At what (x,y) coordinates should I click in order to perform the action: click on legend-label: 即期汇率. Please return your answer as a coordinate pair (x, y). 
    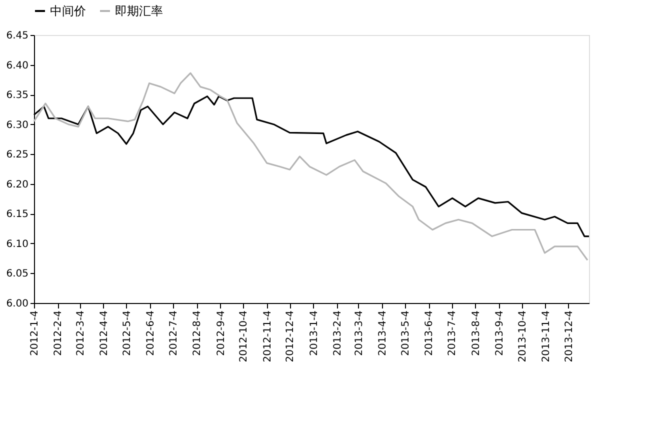
    Looking at the image, I should click on (139, 11).